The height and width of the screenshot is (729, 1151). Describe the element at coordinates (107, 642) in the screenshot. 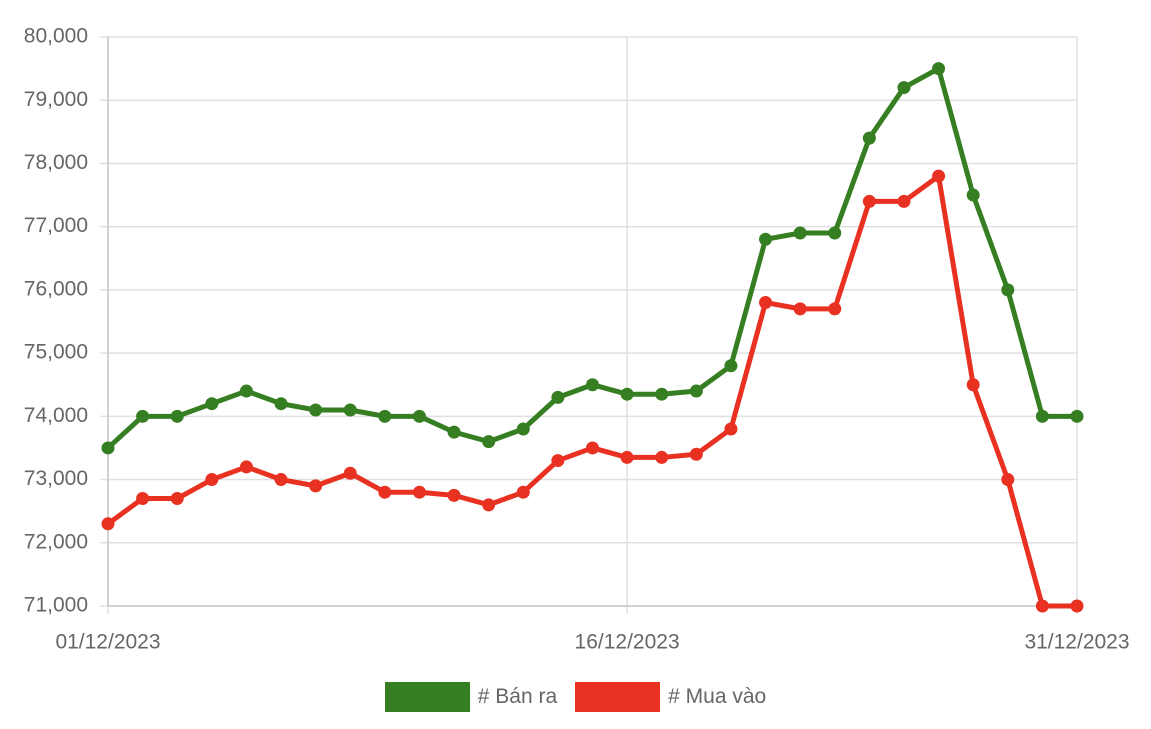

I see `x-tick-label: 01/12/2023` at that location.